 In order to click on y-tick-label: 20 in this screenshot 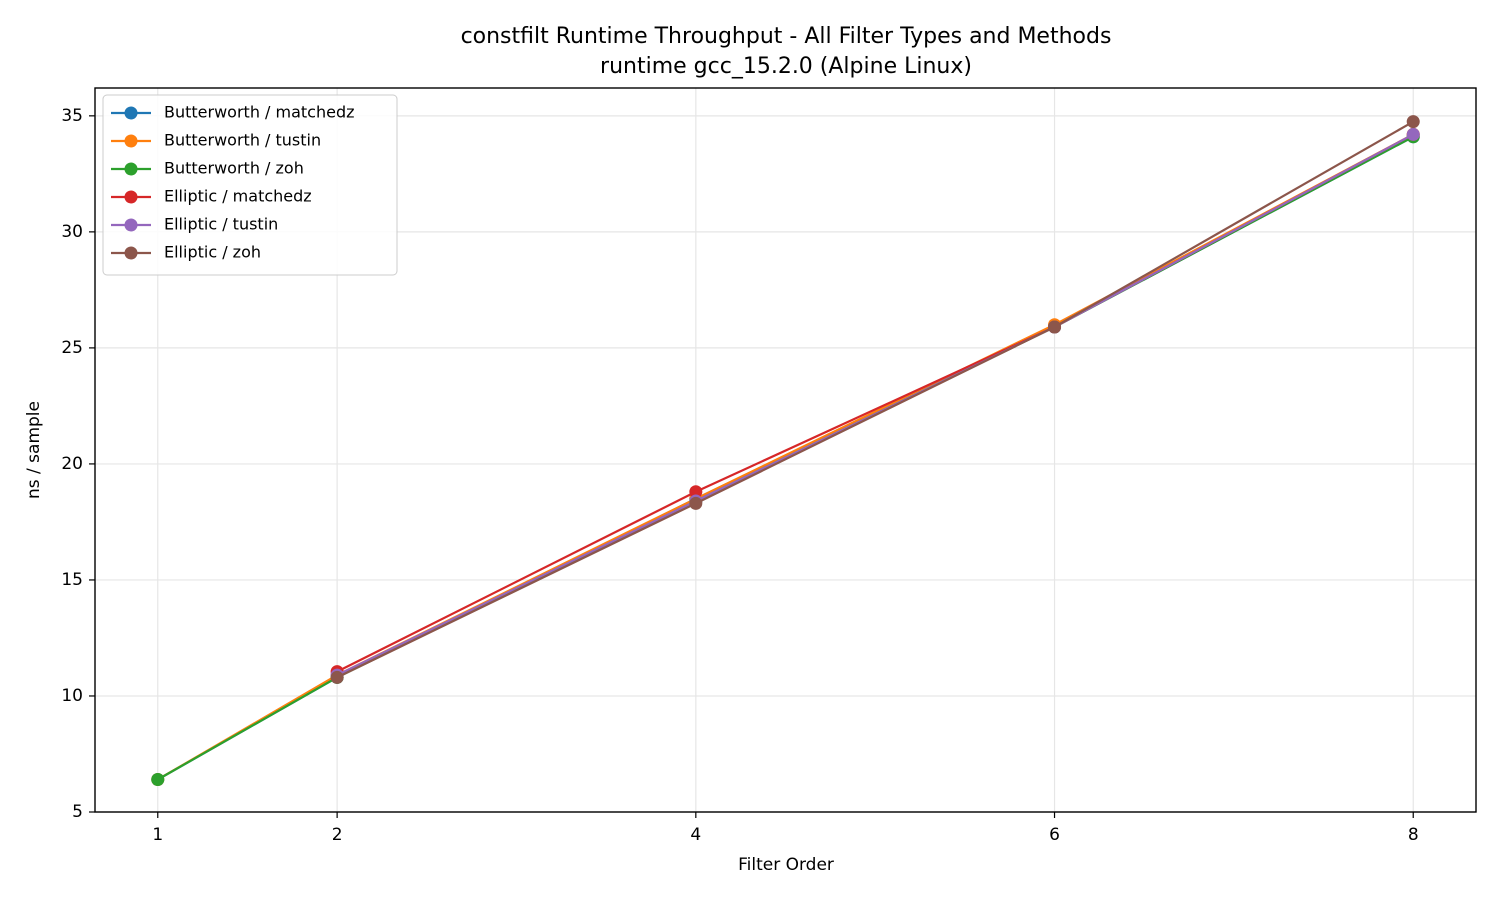, I will do `click(72, 464)`.